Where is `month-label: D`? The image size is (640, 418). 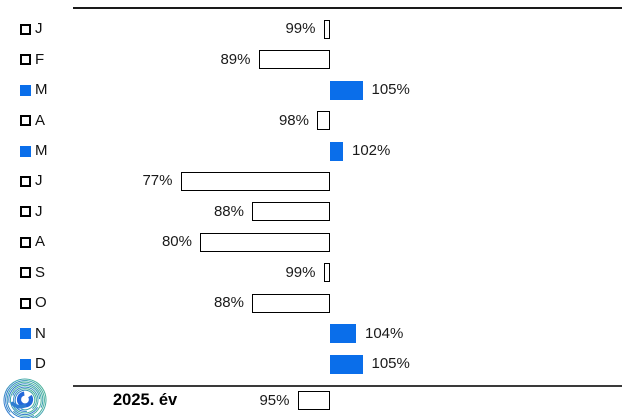
month-label: D is located at coordinates (40, 364).